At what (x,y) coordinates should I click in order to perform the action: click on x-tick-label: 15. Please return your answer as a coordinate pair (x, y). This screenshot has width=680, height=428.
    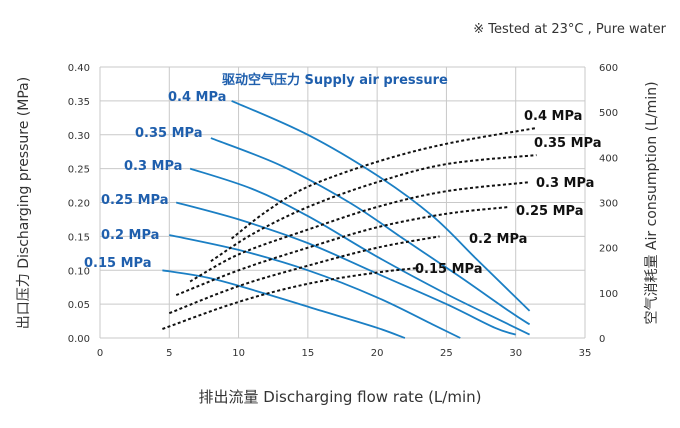
    Looking at the image, I should click on (307, 353).